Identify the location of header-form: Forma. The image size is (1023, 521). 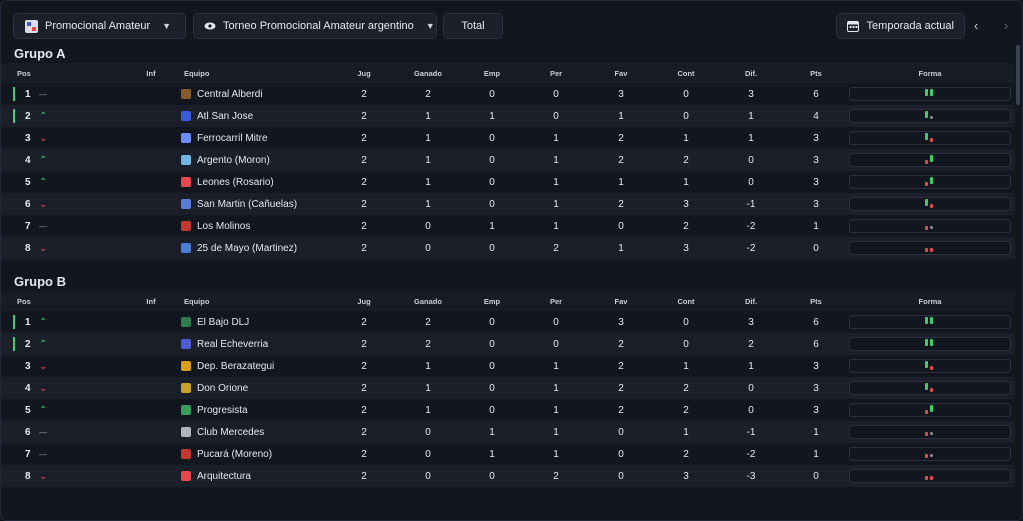
(930, 73).